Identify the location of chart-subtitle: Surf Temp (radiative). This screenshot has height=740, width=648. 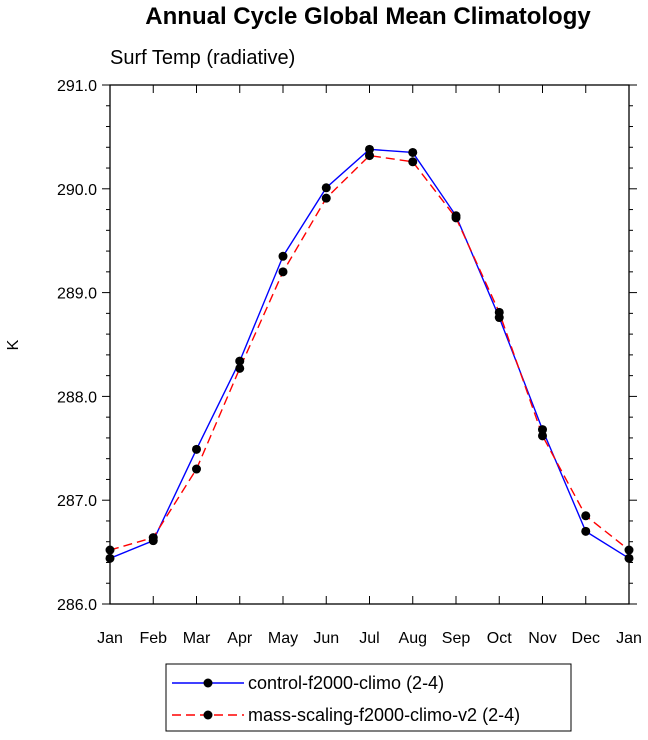
(202, 58).